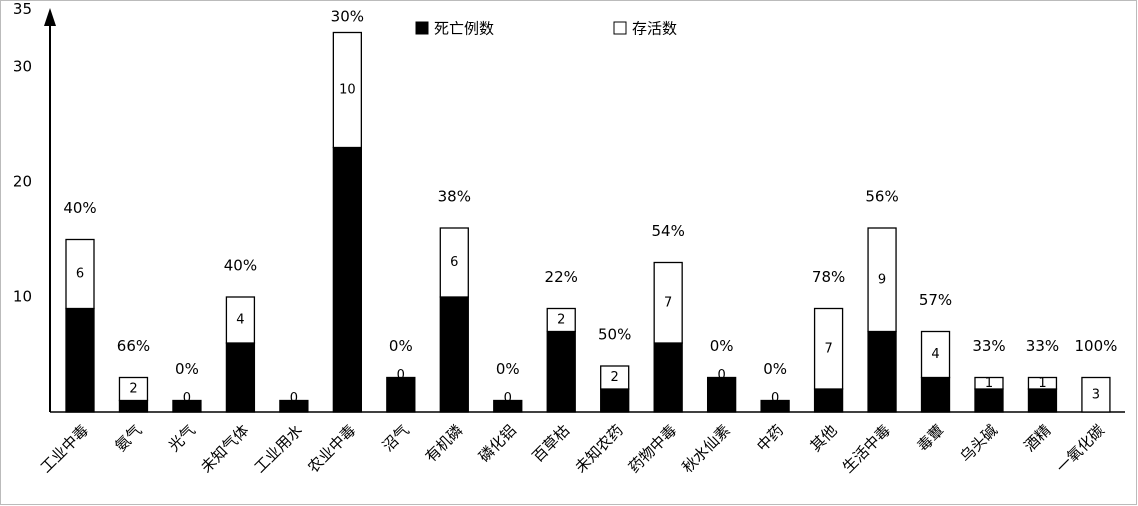  What do you see at coordinates (881, 197) in the screenshot?
I see `rate-label: 56%` at bounding box center [881, 197].